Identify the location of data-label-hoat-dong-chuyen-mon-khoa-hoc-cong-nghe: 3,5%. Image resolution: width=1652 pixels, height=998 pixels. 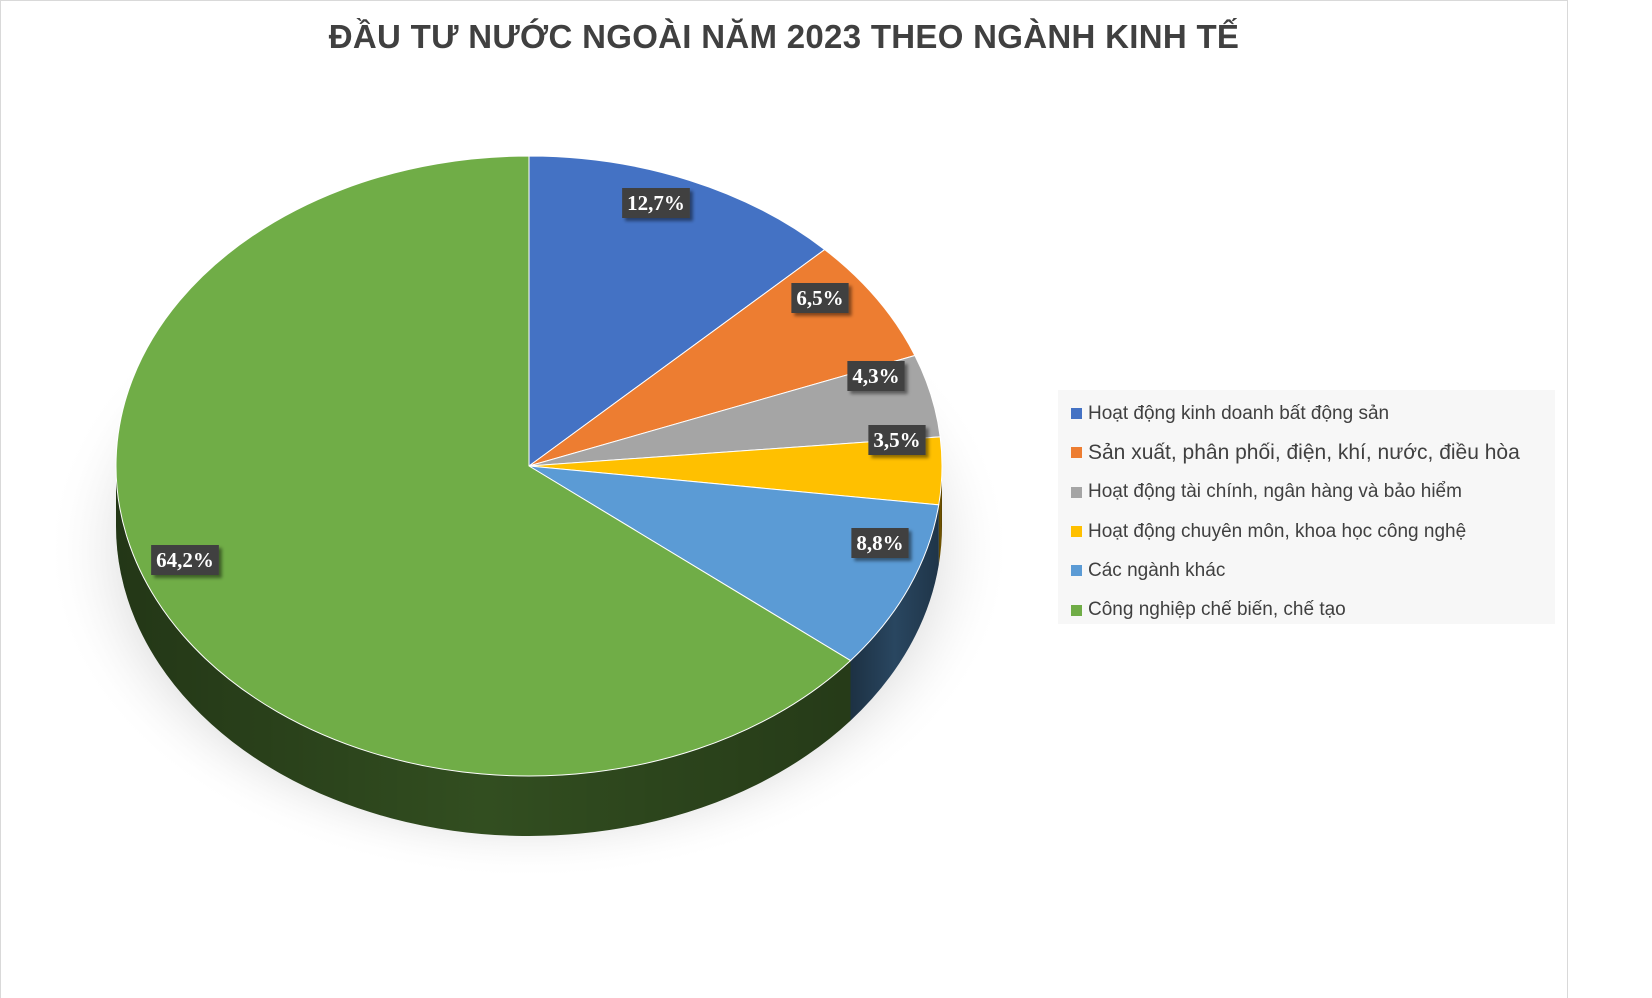
(897, 440).